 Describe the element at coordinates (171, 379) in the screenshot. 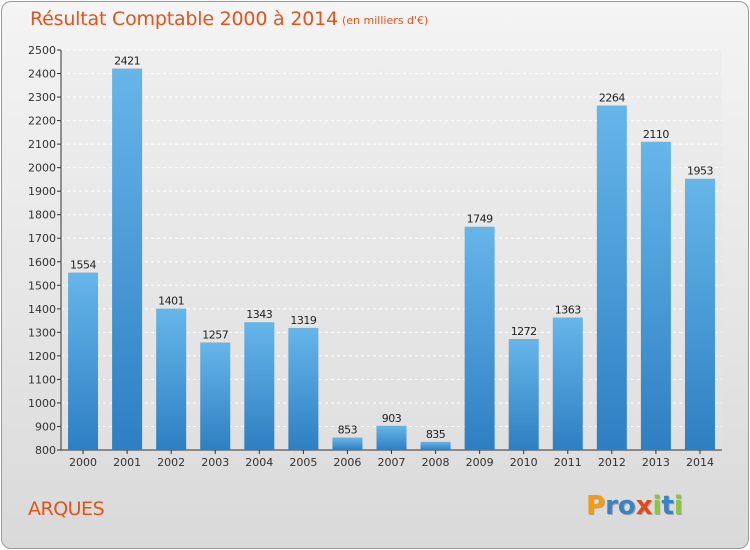

I see `bar-2002` at that location.